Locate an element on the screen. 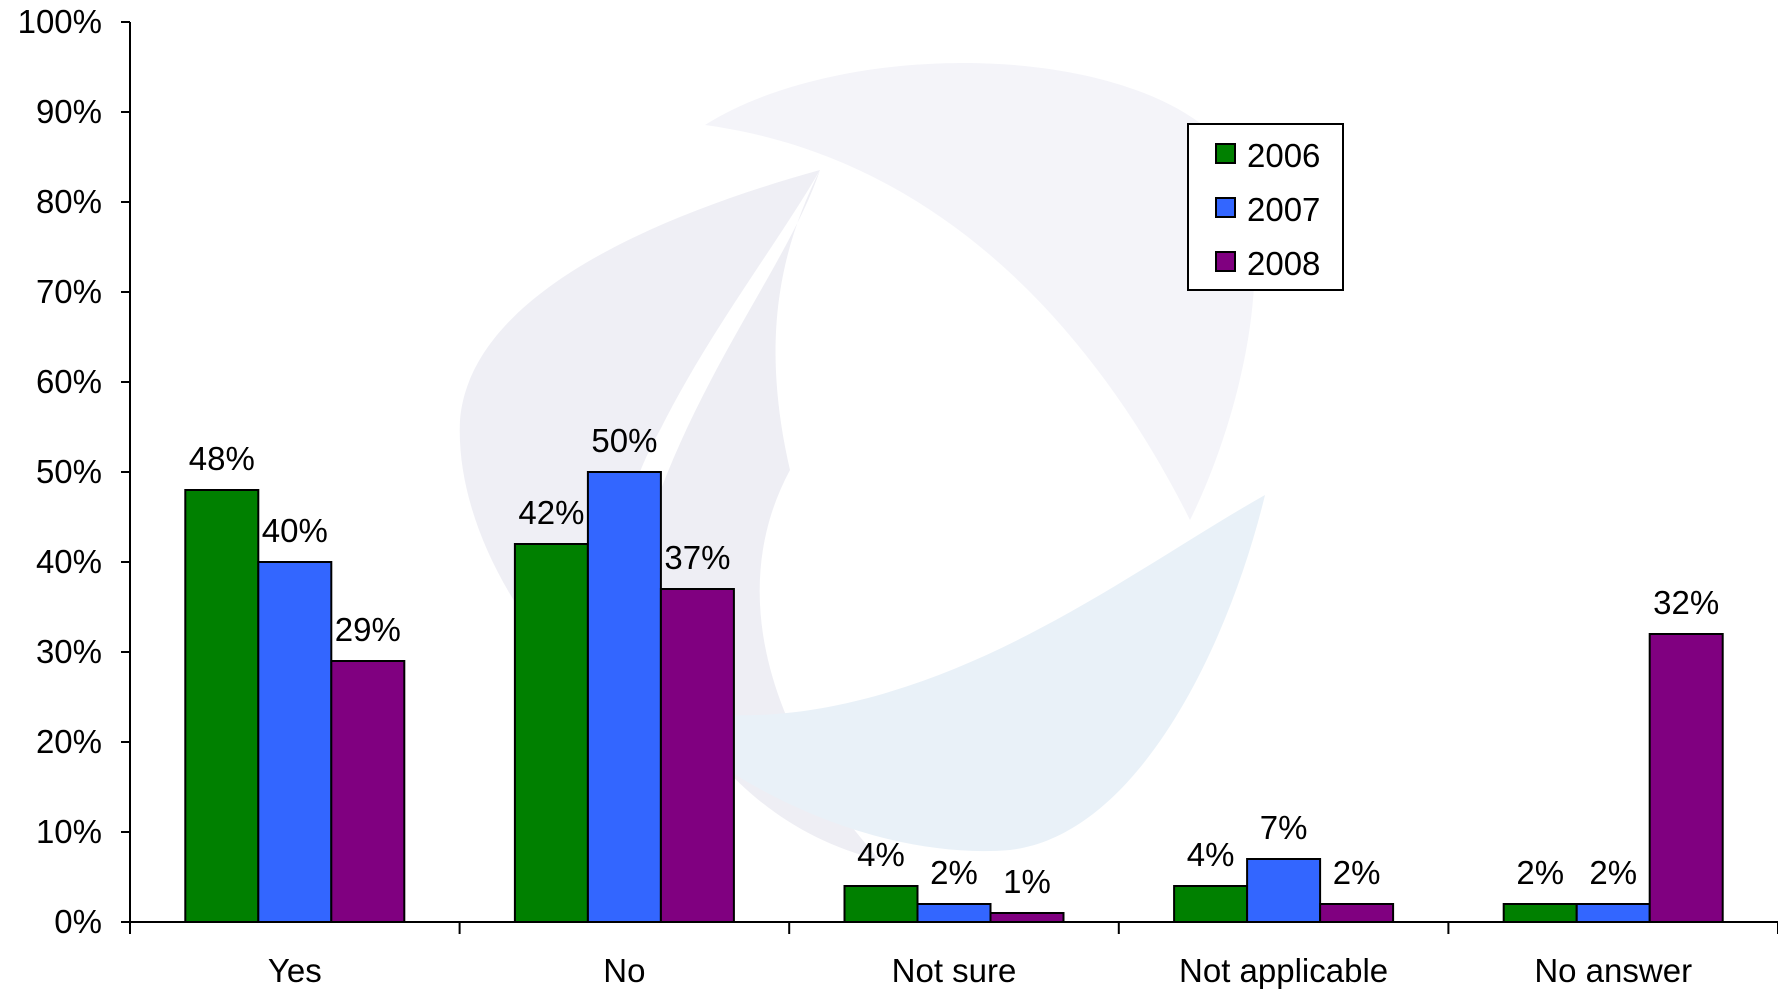 Image resolution: width=1778 pixels, height=1003 pixels. y-tick-label: 0% is located at coordinates (78, 921).